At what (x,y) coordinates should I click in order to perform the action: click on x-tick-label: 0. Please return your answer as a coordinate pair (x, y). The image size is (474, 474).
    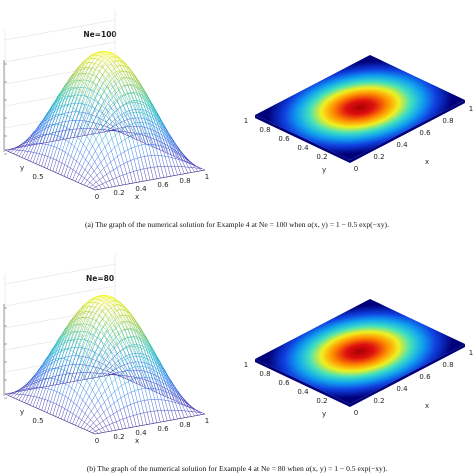
    Looking at the image, I should click on (356, 413).